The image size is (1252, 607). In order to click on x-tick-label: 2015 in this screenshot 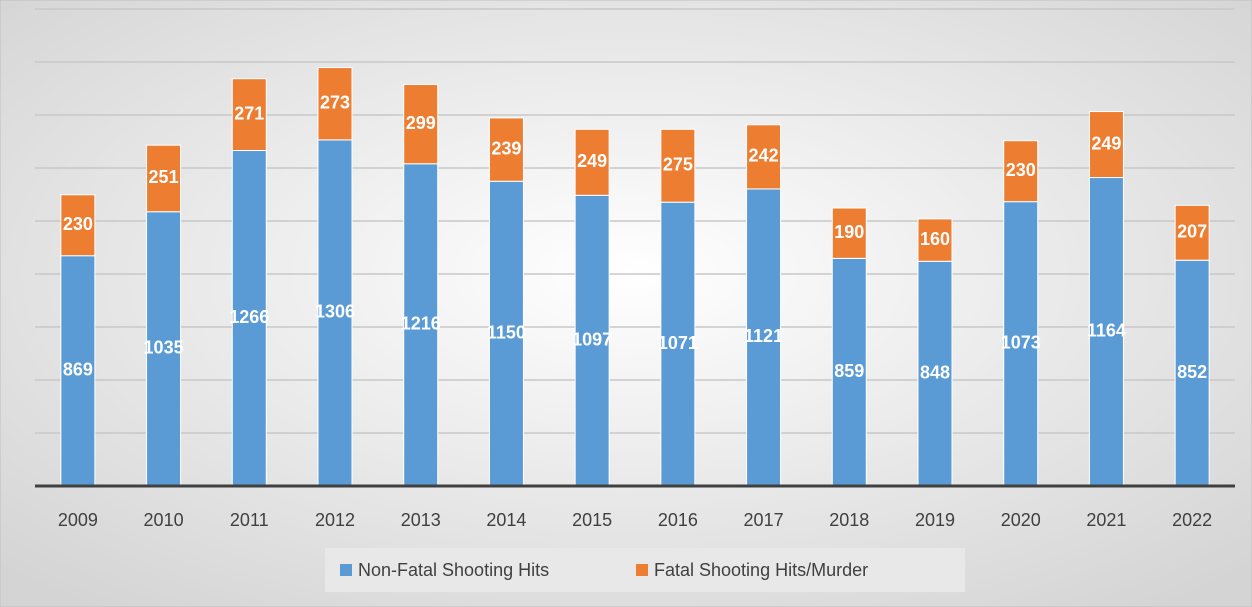, I will do `click(592, 520)`.